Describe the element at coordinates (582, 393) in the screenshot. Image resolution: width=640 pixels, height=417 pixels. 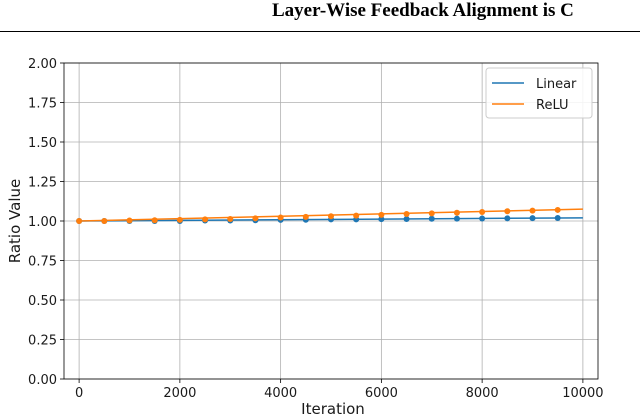
I see `x-tick-label: 10000` at that location.